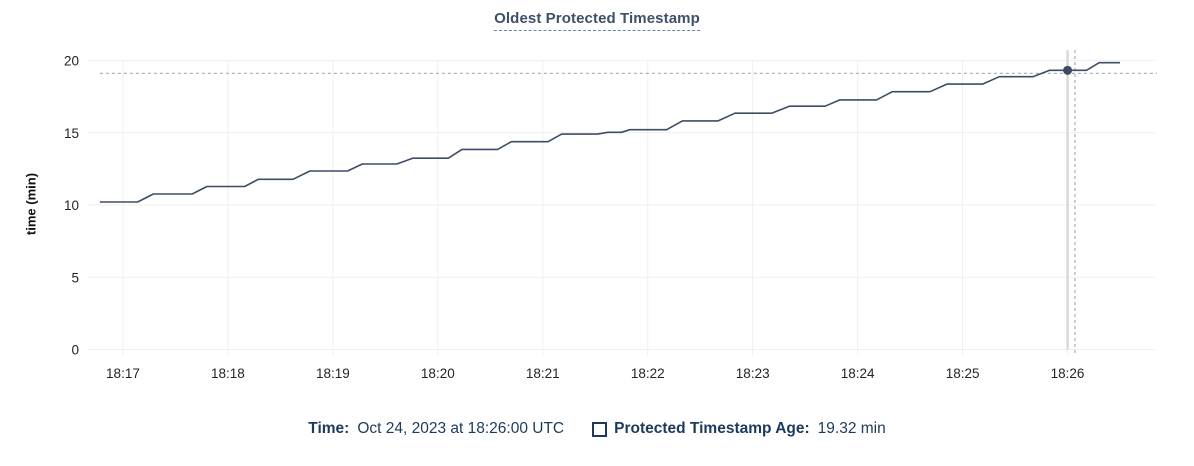  What do you see at coordinates (329, 428) in the screenshot?
I see `hover-time-label: Time:` at bounding box center [329, 428].